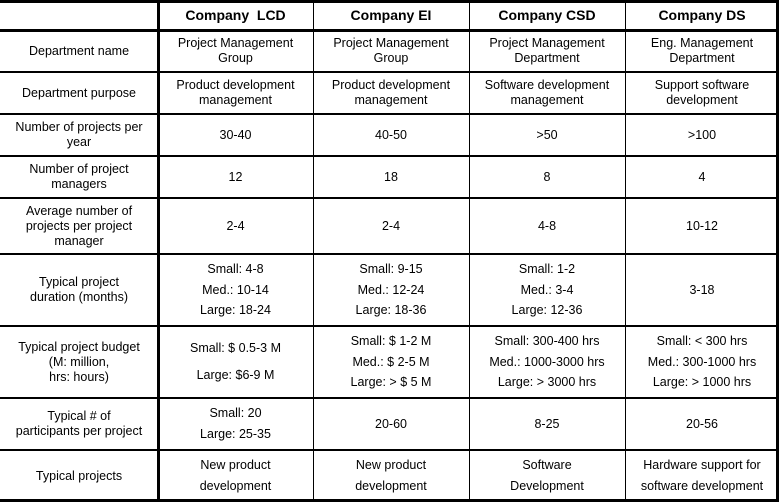 The height and width of the screenshot is (502, 779). I want to click on row-label-line: Typical project budget, so click(79, 346).